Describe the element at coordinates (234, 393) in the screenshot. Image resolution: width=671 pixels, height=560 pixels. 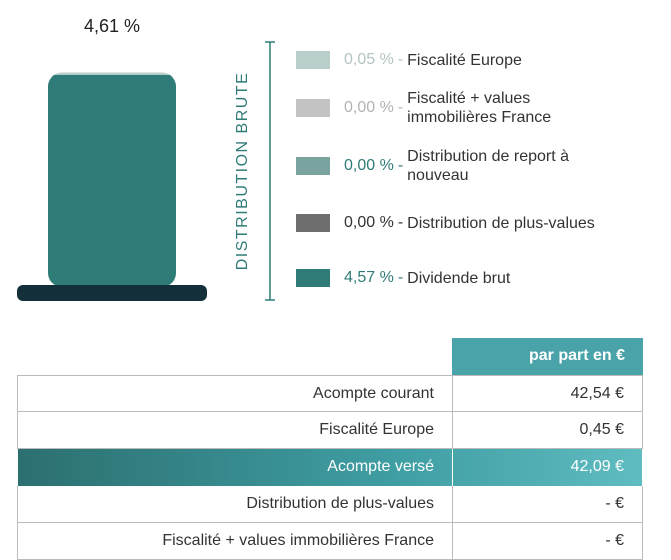
I see `row-label: Acompte courant` at that location.